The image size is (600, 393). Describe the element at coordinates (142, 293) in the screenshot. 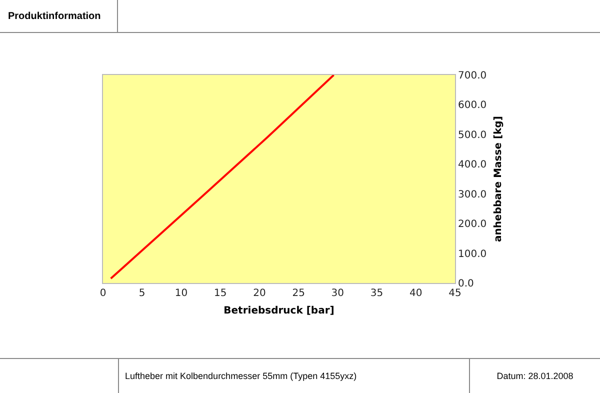

I see `x-tick-label: 5` at that location.